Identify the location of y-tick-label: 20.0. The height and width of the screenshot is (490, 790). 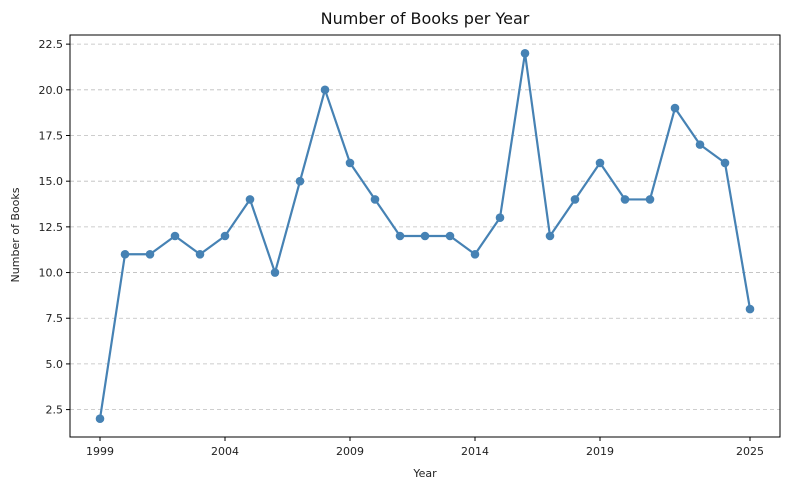
(51, 90).